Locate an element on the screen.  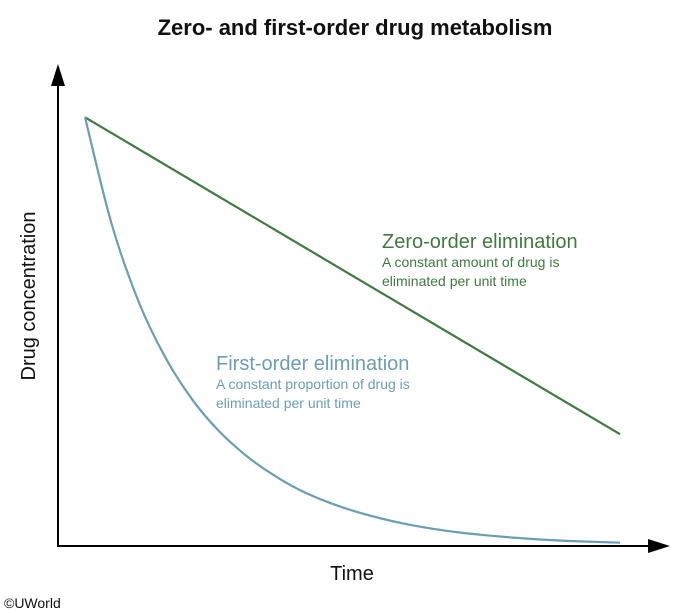
annotation-first-order-line-2: eliminated per unit time is located at coordinates (288, 403).